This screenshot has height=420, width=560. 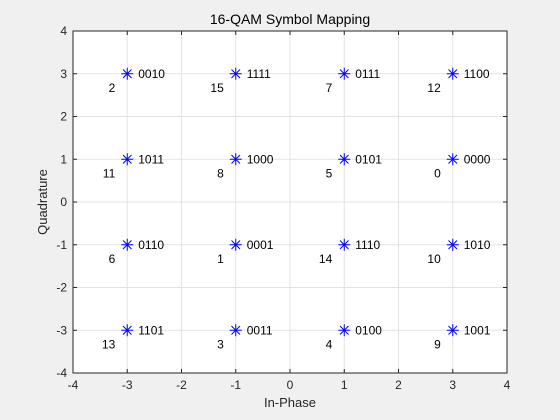 I want to click on y-tick-label: -4, so click(x=61, y=373).